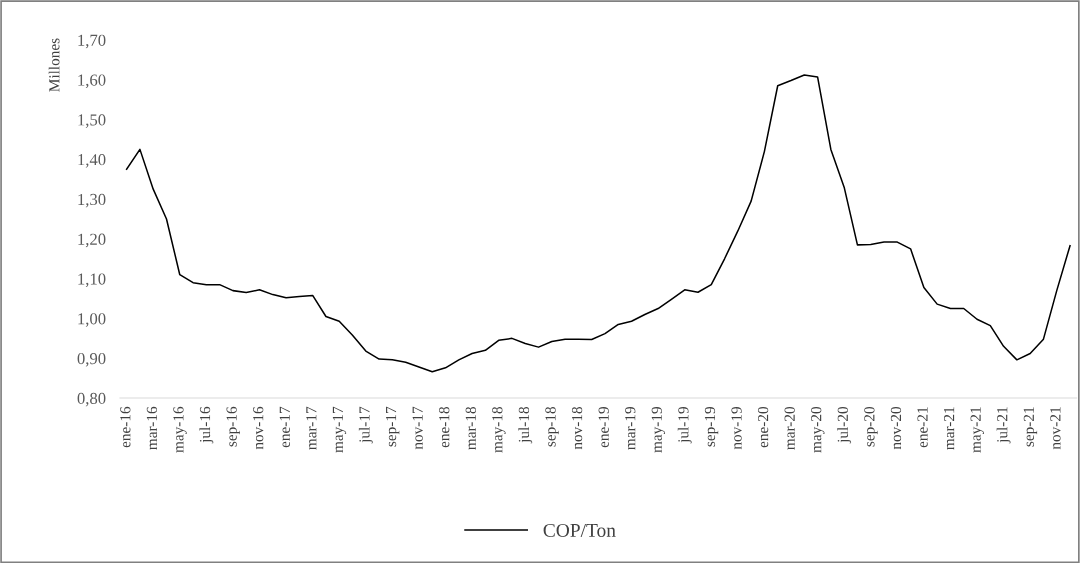 The image size is (1081, 563). What do you see at coordinates (54, 65) in the screenshot?
I see `y-axis-title: Millones` at bounding box center [54, 65].